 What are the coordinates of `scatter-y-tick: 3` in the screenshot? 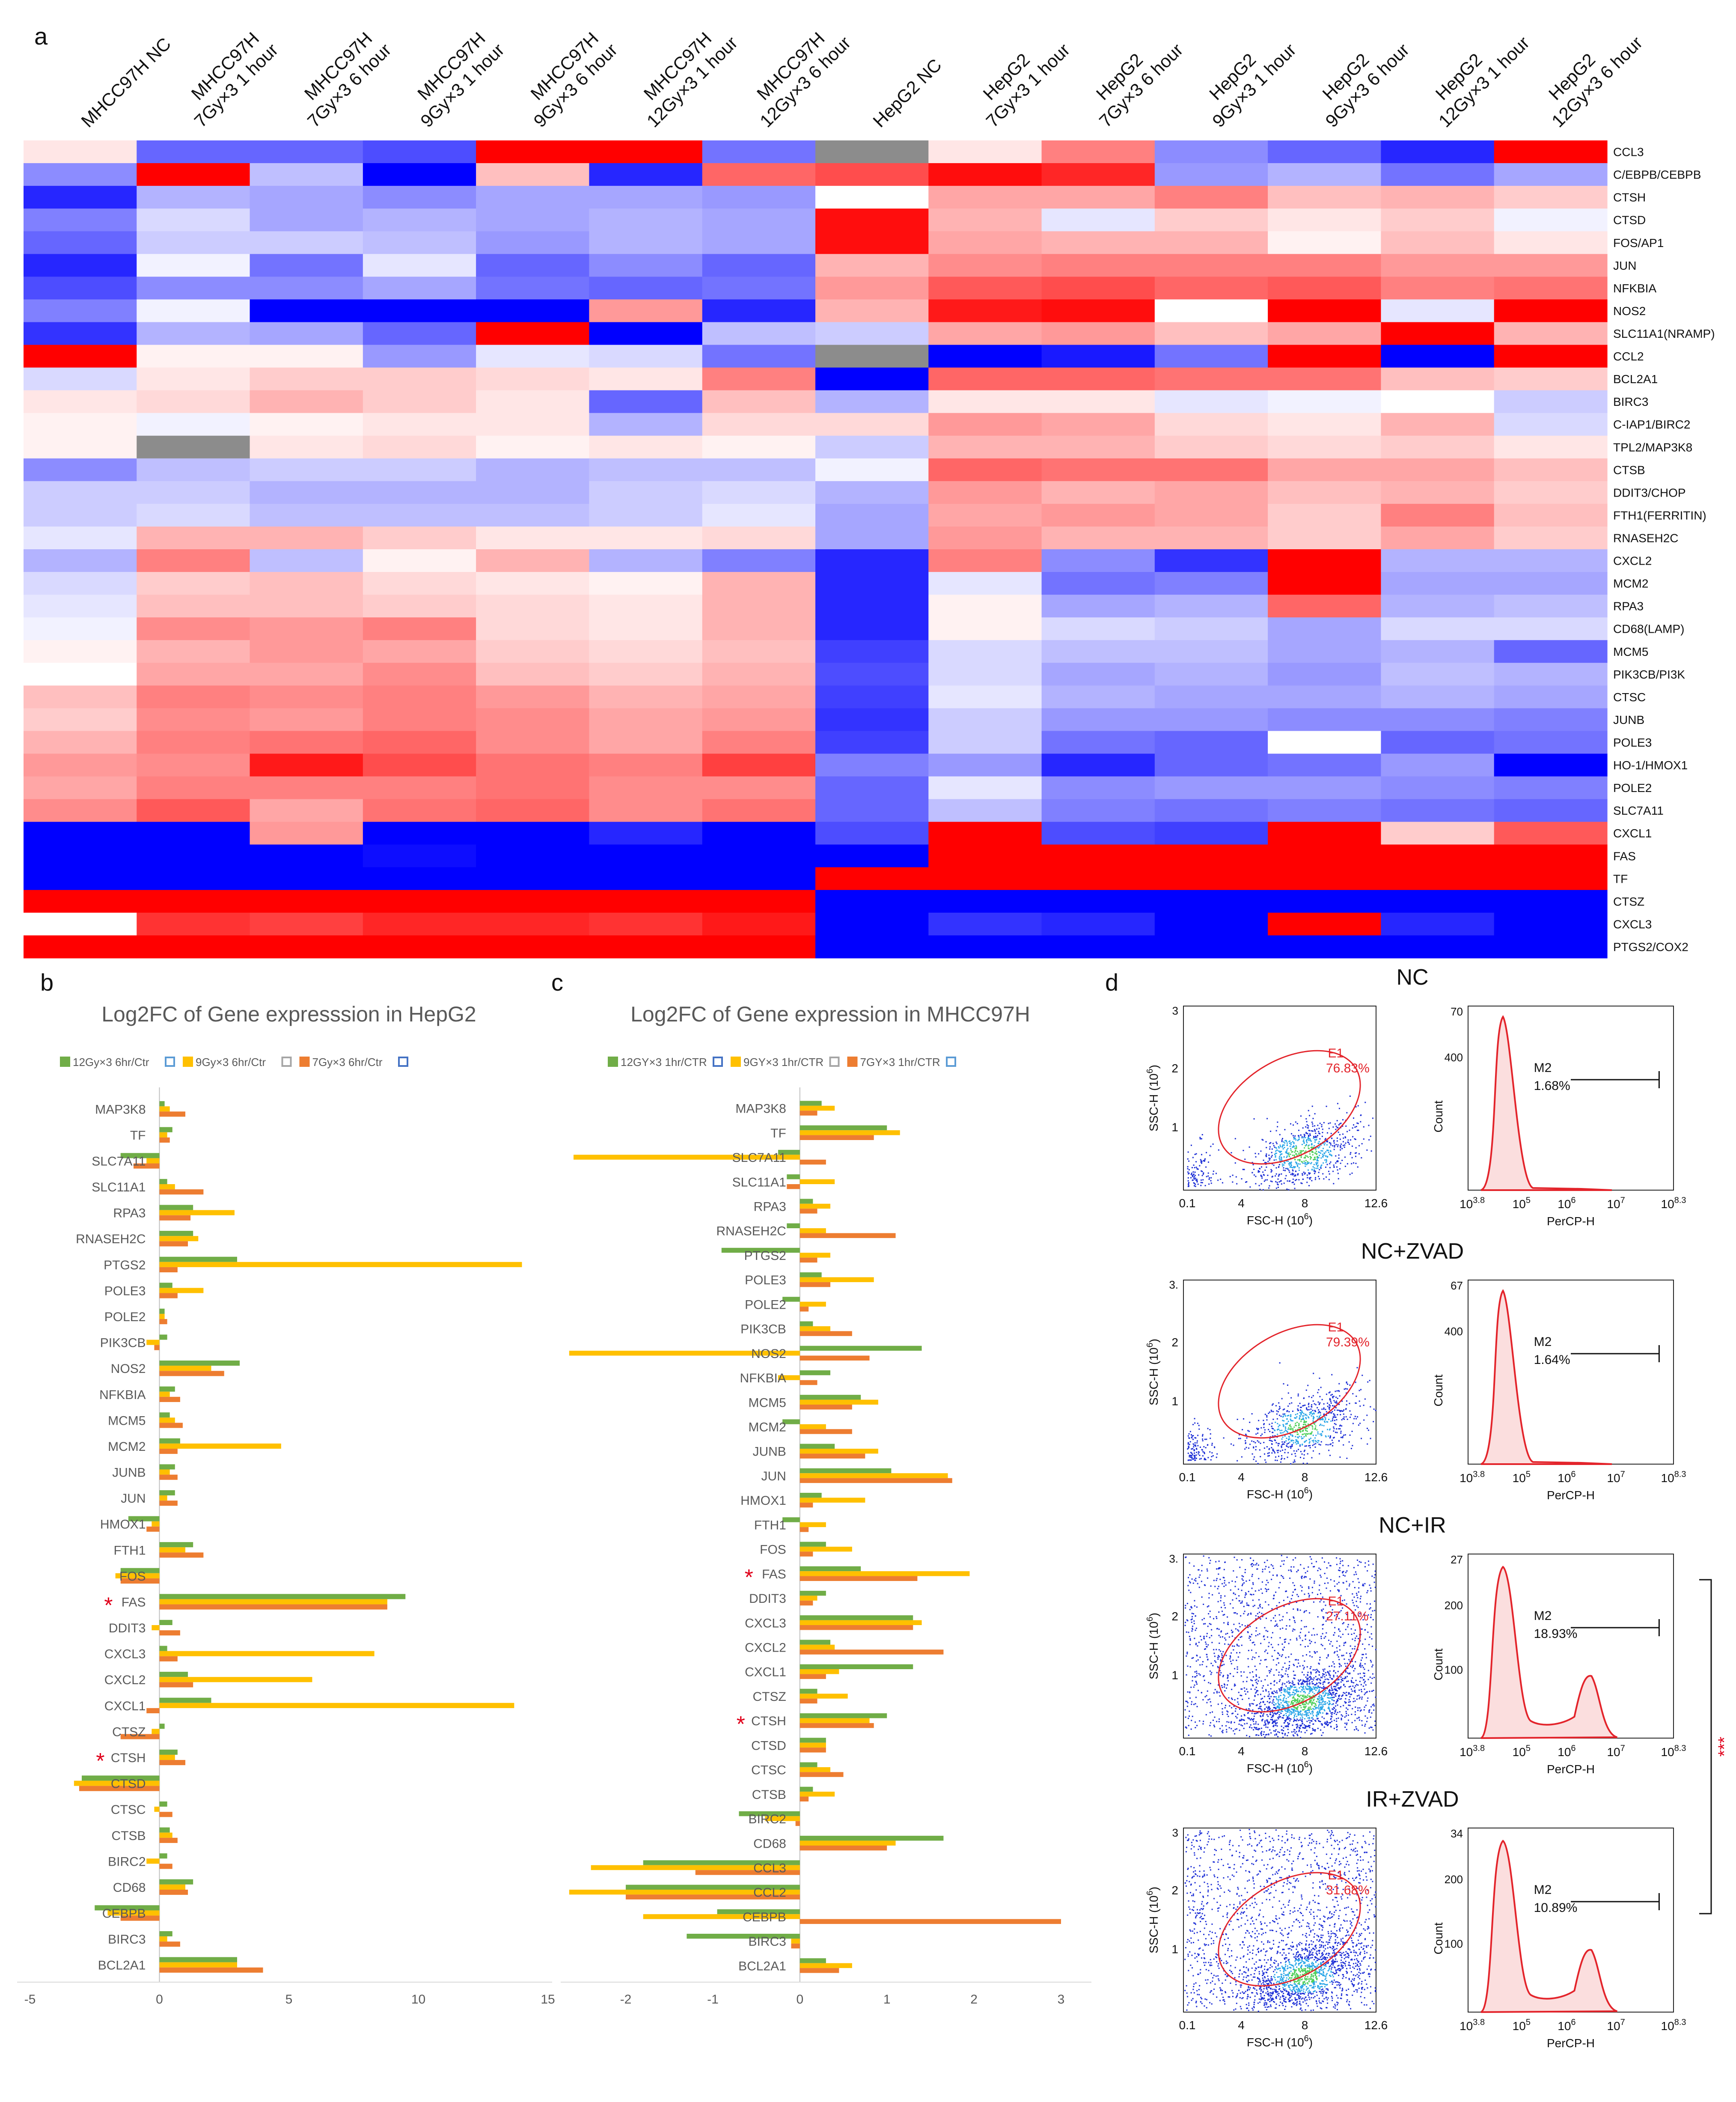 It's located at (1175, 1010).